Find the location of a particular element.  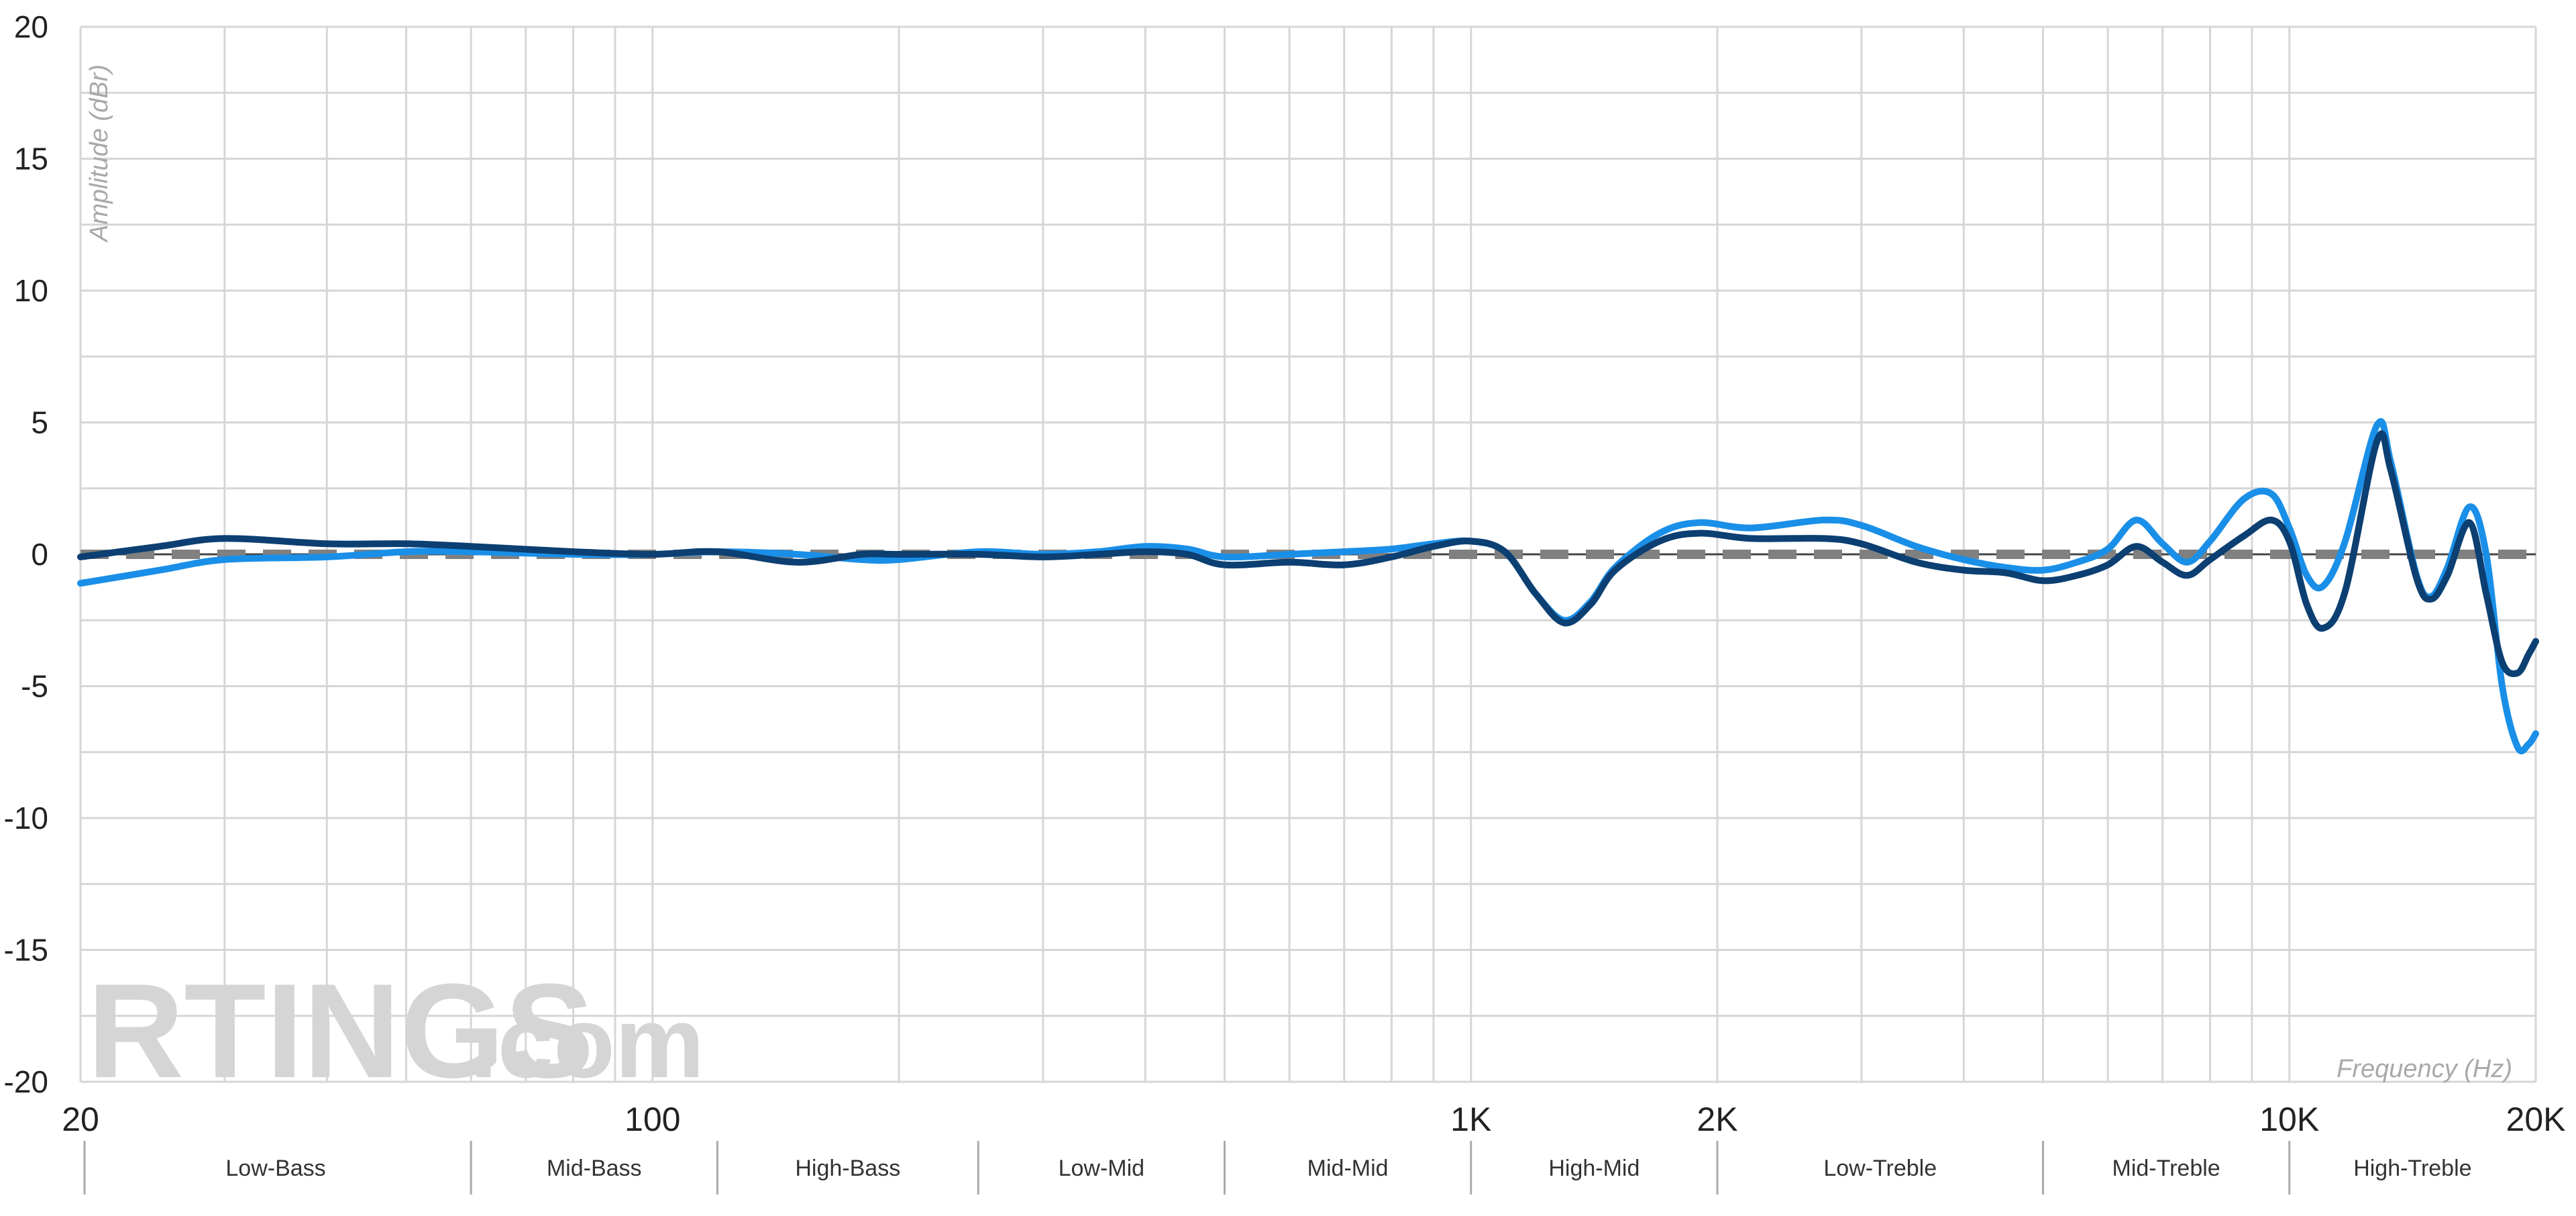

x-tick-label: 1K is located at coordinates (1470, 1119).